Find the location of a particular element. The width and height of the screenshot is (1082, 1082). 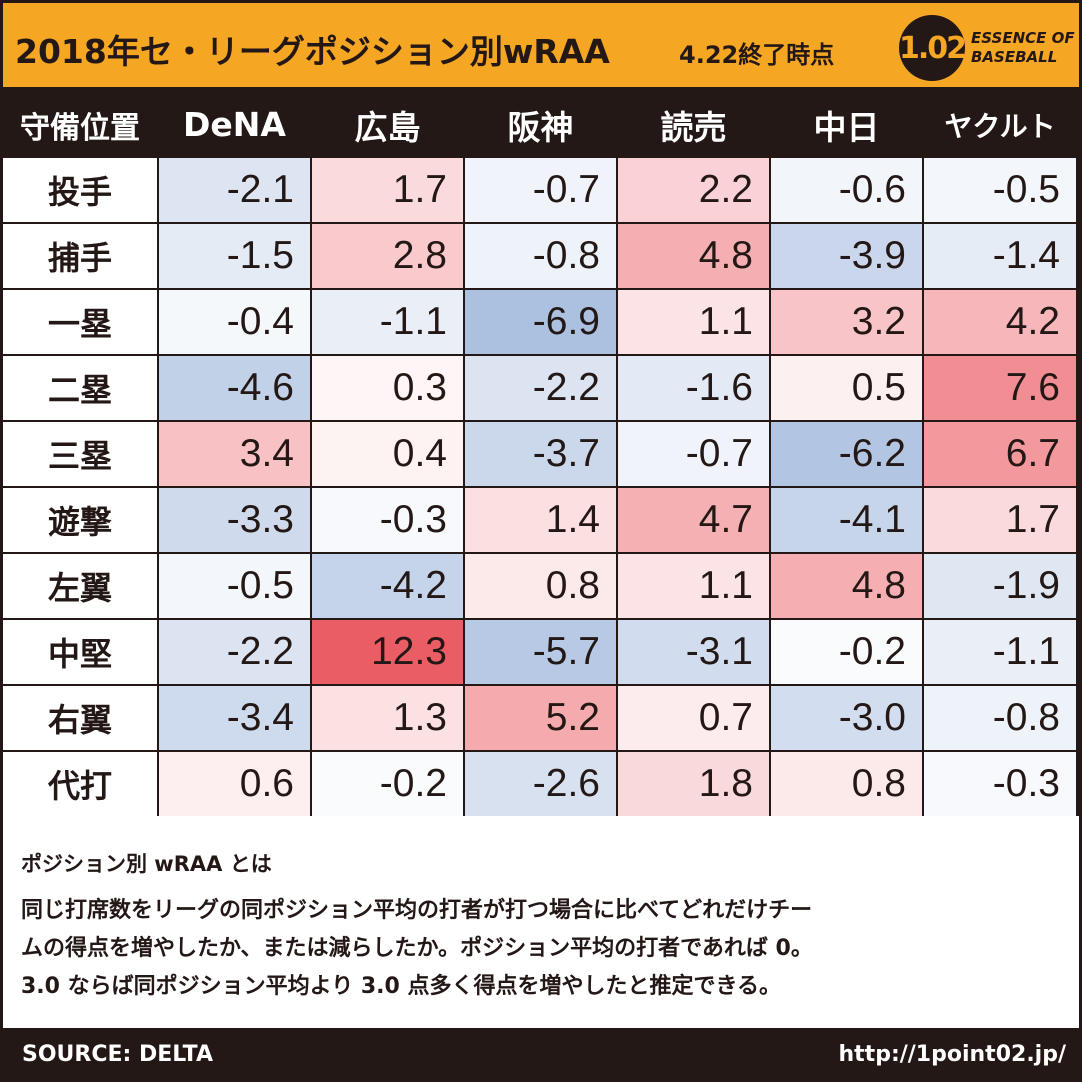

column-header-team: DeNA is located at coordinates (234, 124).